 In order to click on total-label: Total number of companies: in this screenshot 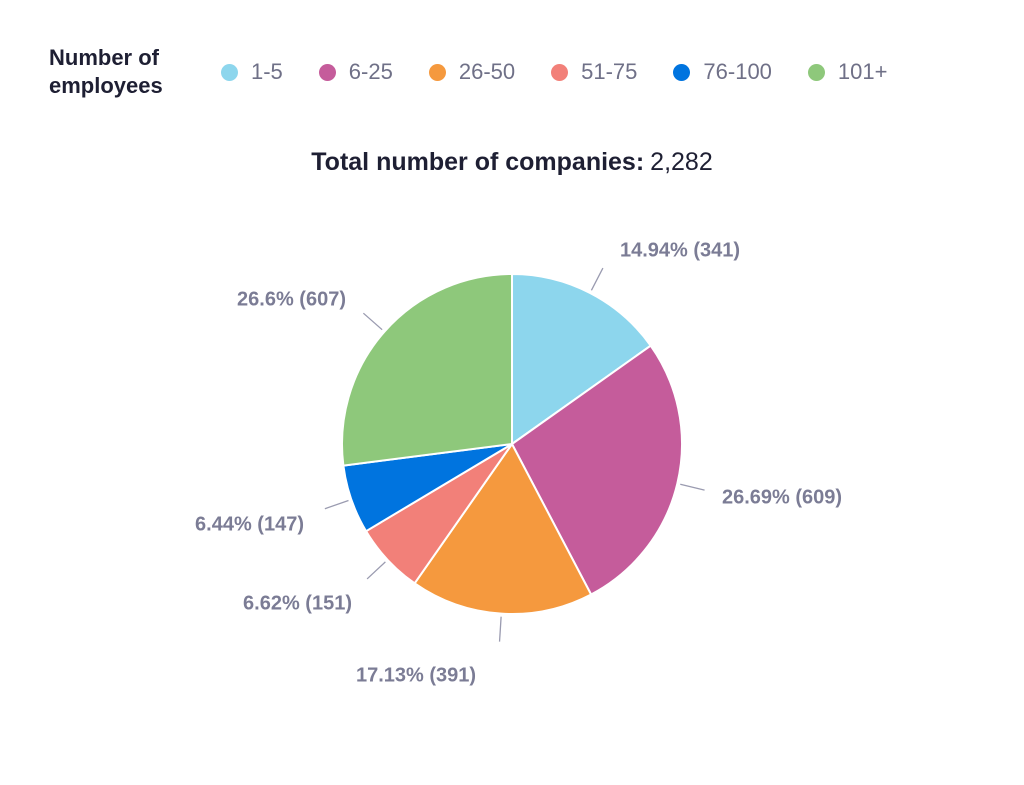, I will do `click(478, 162)`.